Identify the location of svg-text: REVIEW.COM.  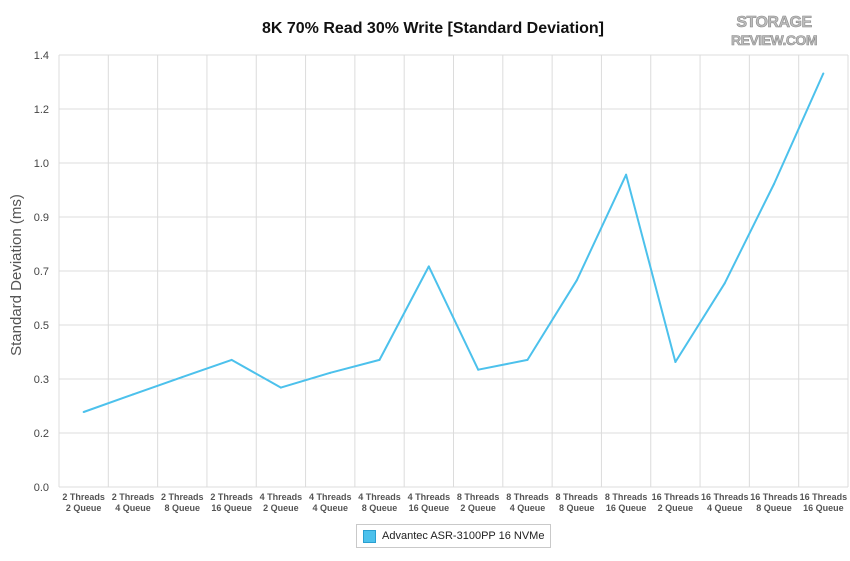
(774, 40).